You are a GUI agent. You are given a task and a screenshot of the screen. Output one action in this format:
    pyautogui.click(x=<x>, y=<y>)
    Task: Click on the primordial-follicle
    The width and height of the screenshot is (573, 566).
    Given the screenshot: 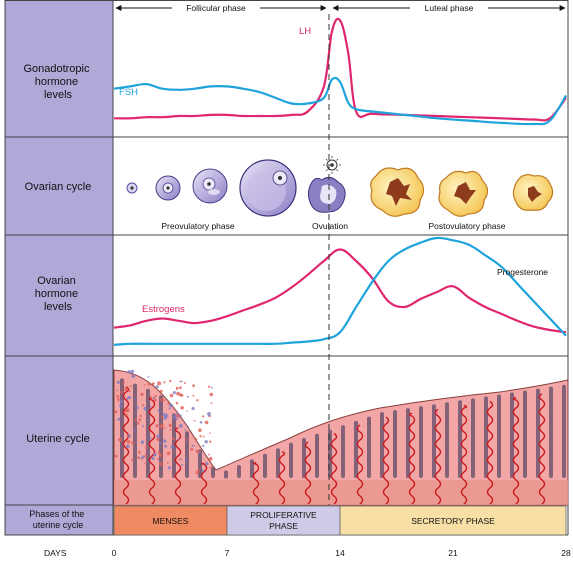 What is the action you would take?
    pyautogui.click(x=132, y=188)
    